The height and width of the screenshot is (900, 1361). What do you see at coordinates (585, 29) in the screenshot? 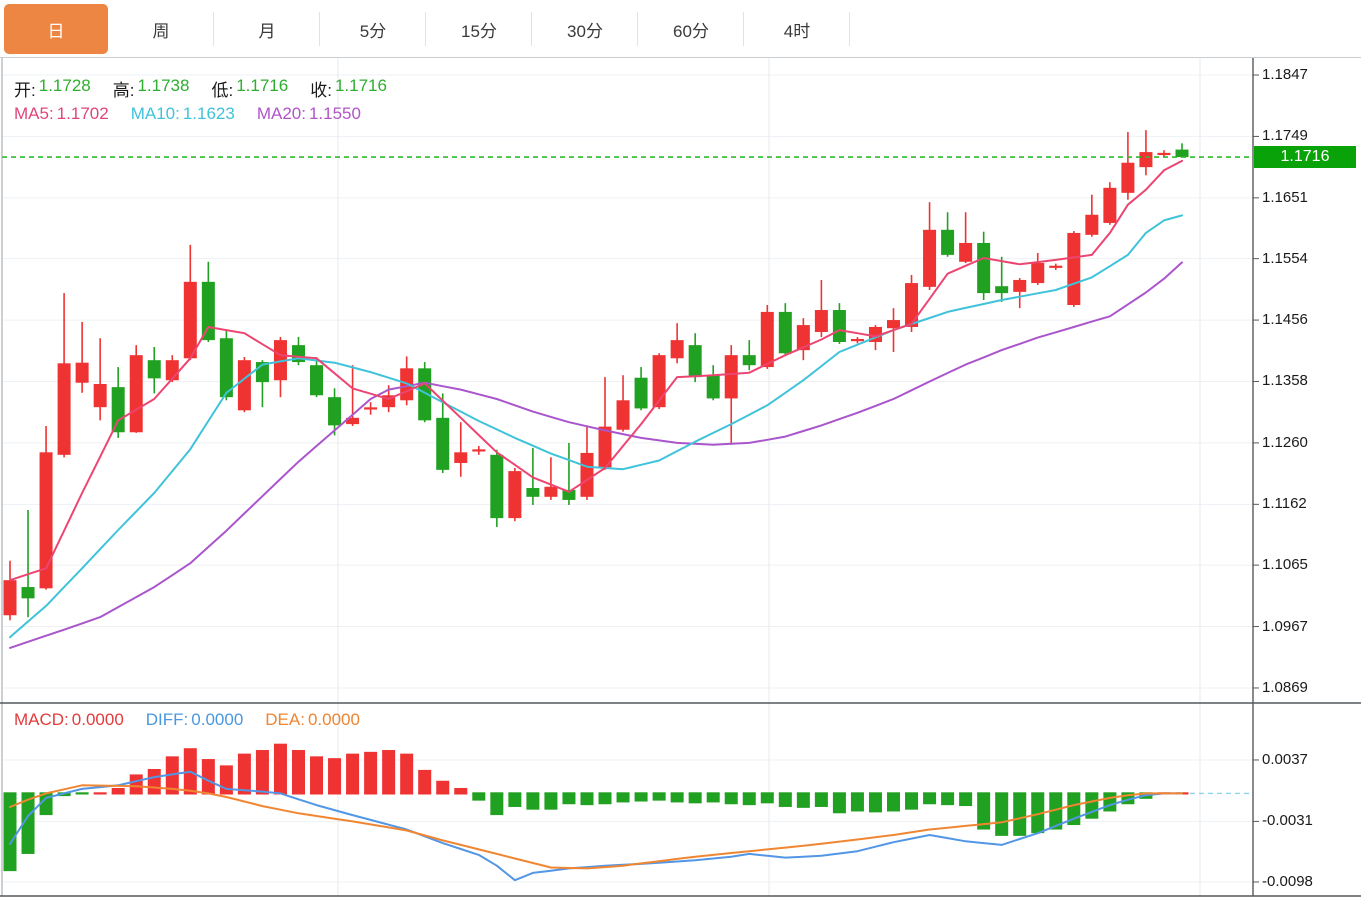
I see `tab-30min: 30分` at bounding box center [585, 29].